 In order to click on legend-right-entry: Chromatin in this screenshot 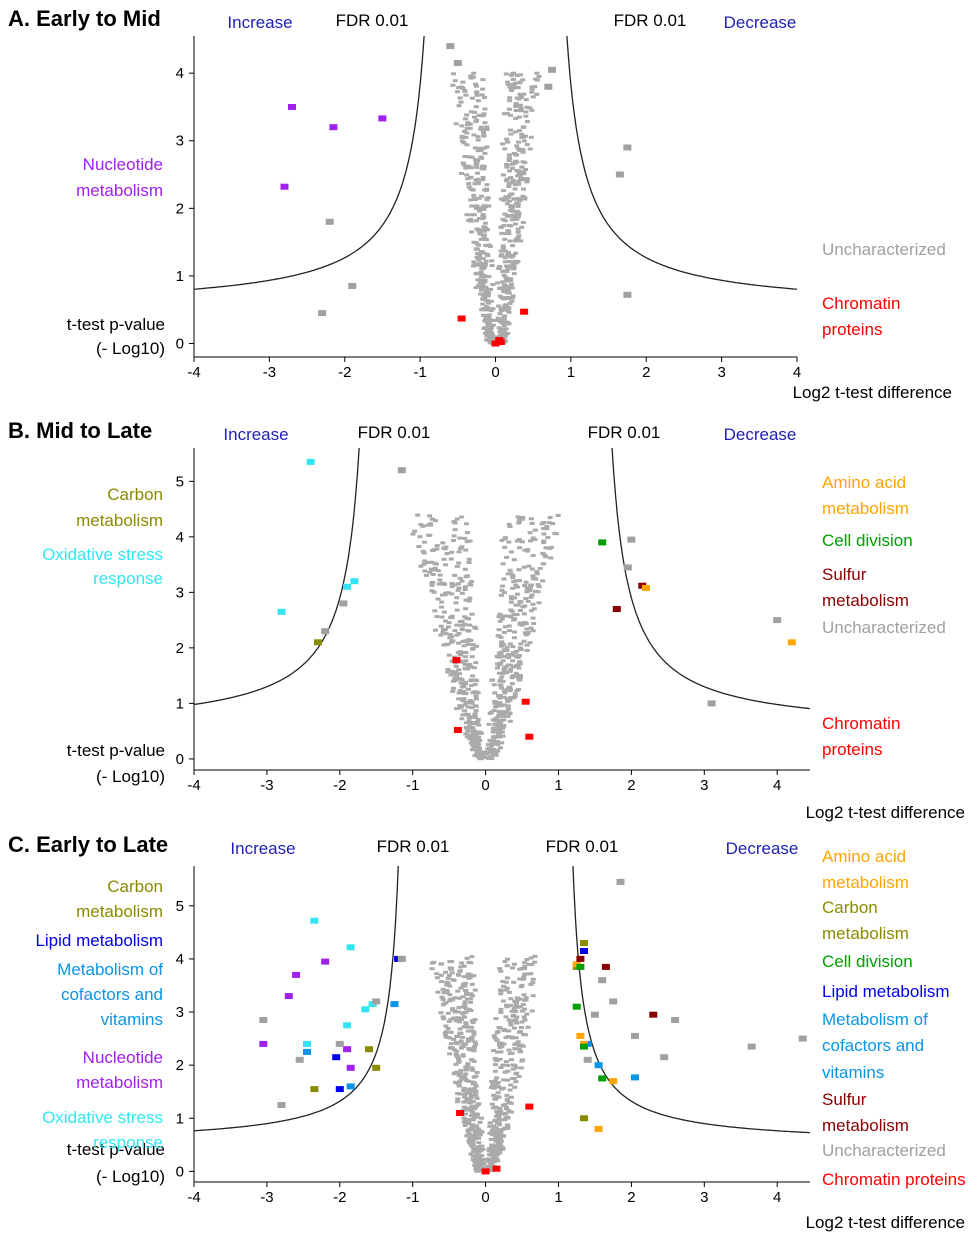, I will do `click(861, 303)`.